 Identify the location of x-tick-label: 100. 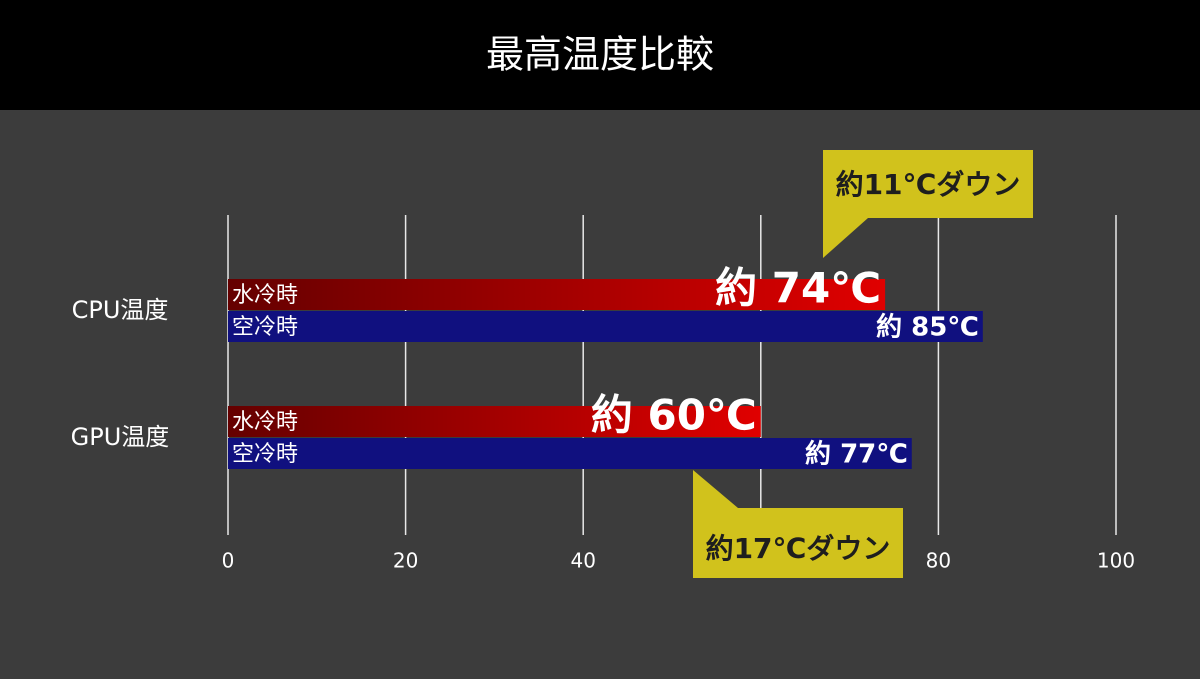
(1116, 561).